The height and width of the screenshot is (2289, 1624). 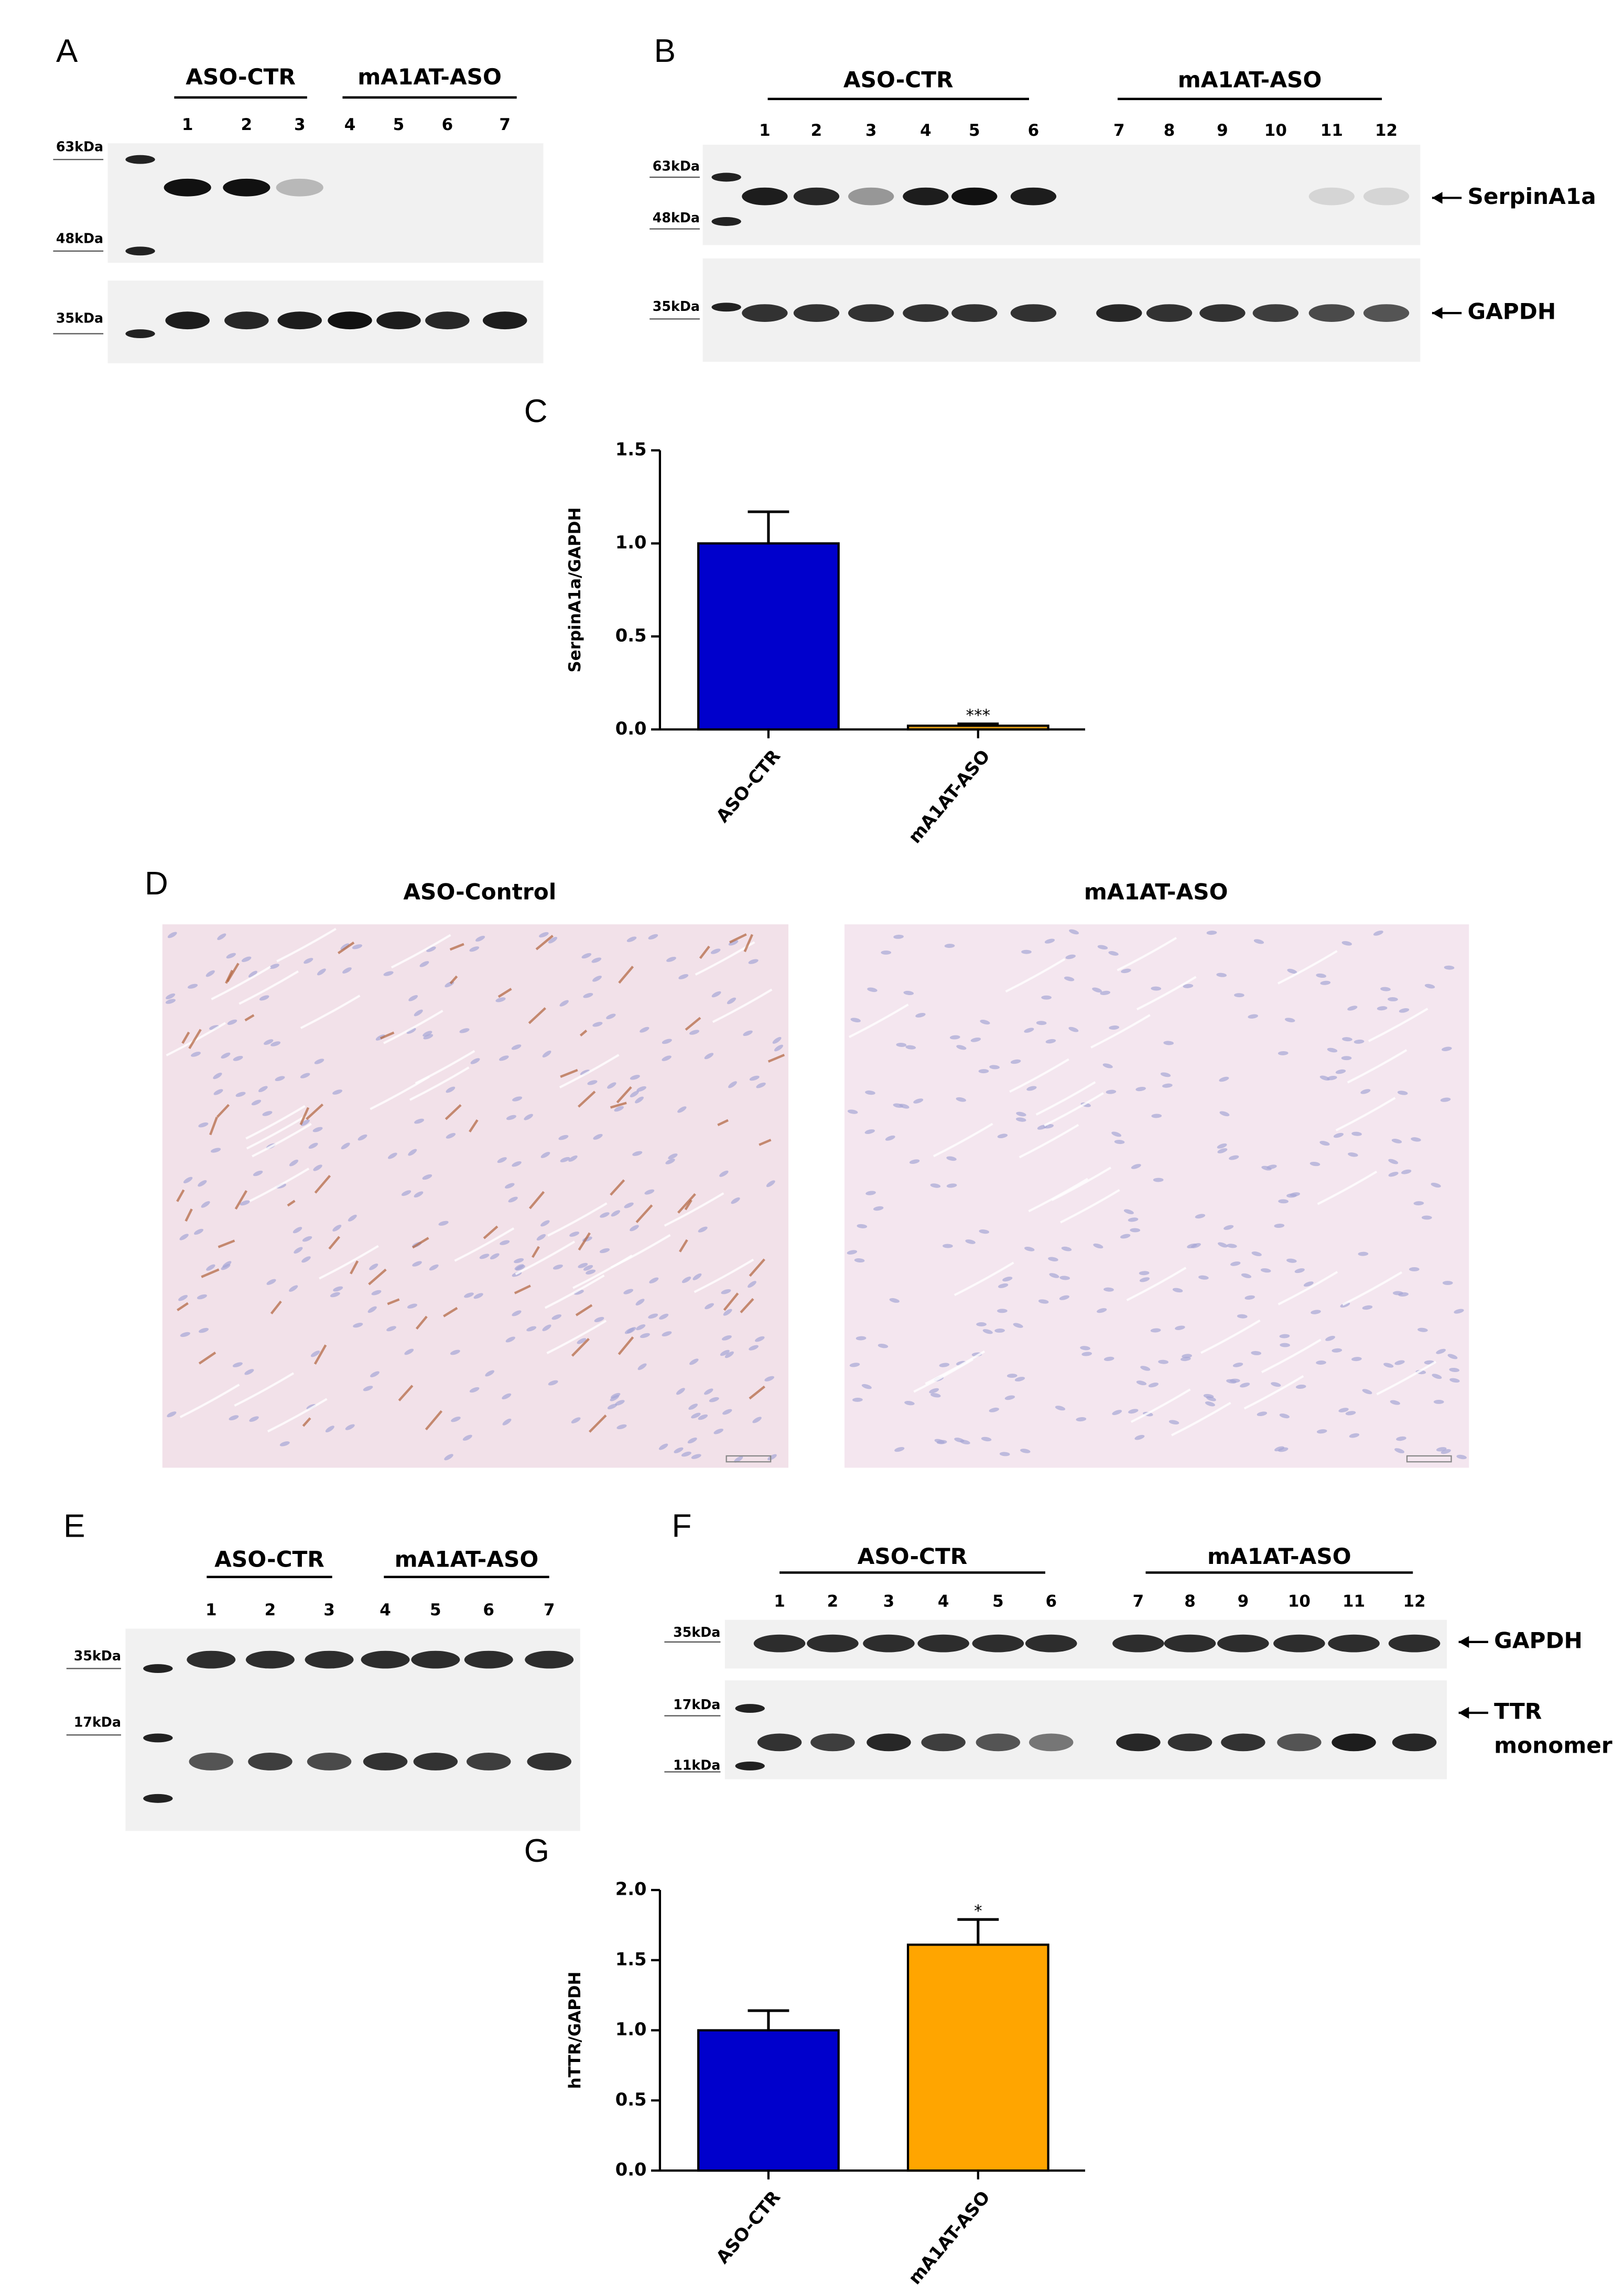 What do you see at coordinates (1532, 196) in the screenshot?
I see `target-label: SerpinA1a` at bounding box center [1532, 196].